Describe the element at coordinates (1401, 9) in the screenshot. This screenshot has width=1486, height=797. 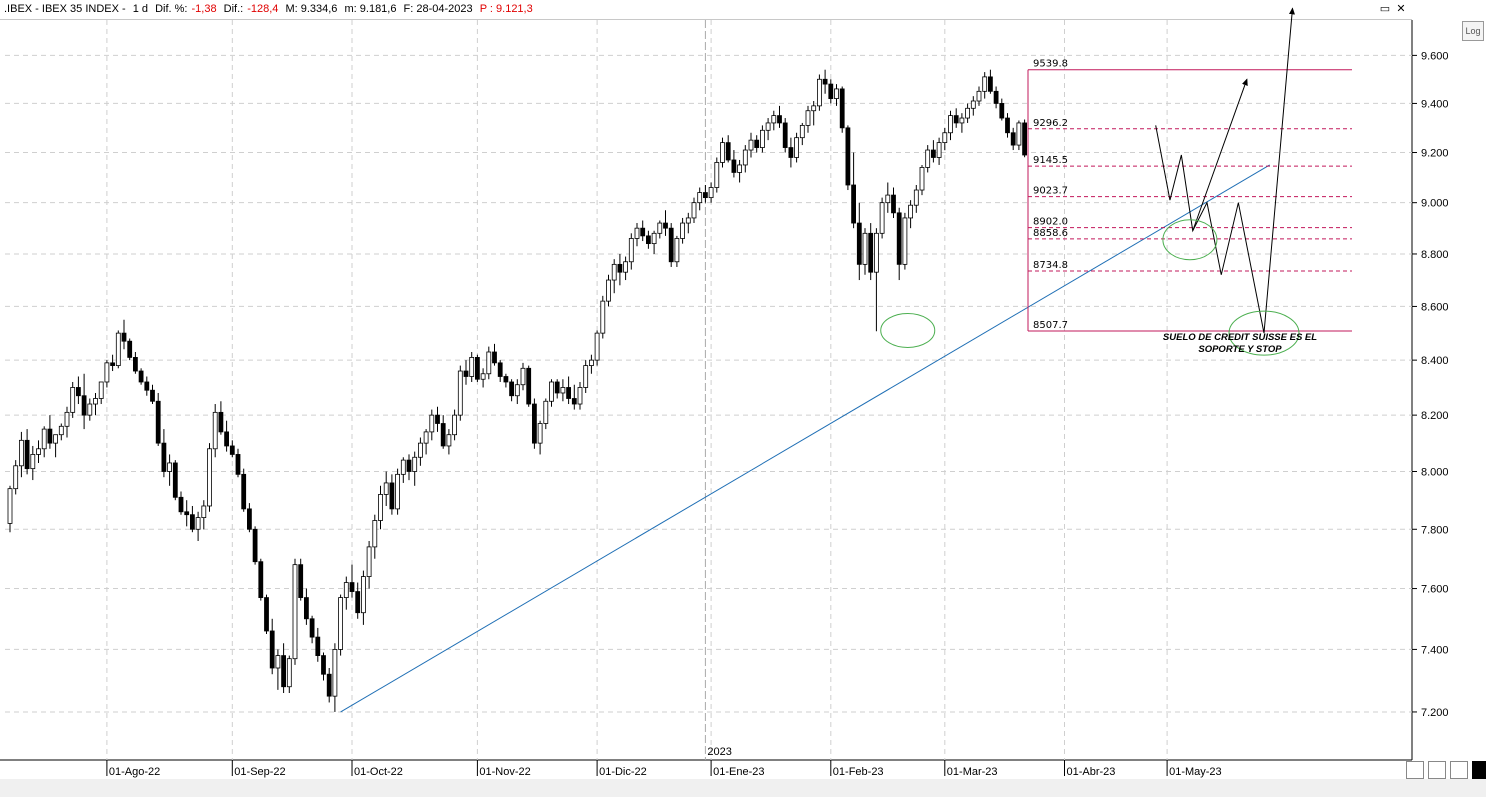
I see `close-icon: ✕` at that location.